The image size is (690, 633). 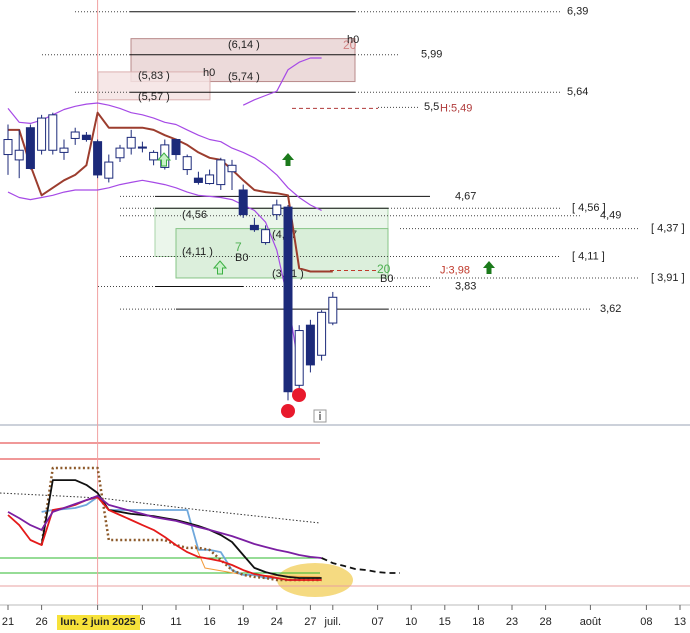 I want to click on level-label: [ 4,37 ], so click(x=668, y=229).